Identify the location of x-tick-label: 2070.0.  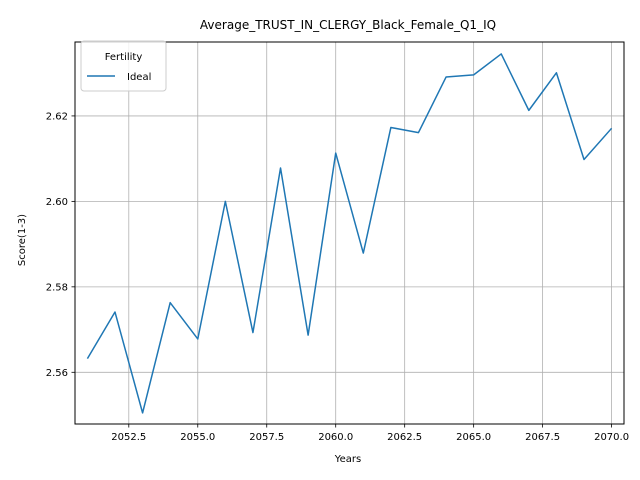
(611, 437).